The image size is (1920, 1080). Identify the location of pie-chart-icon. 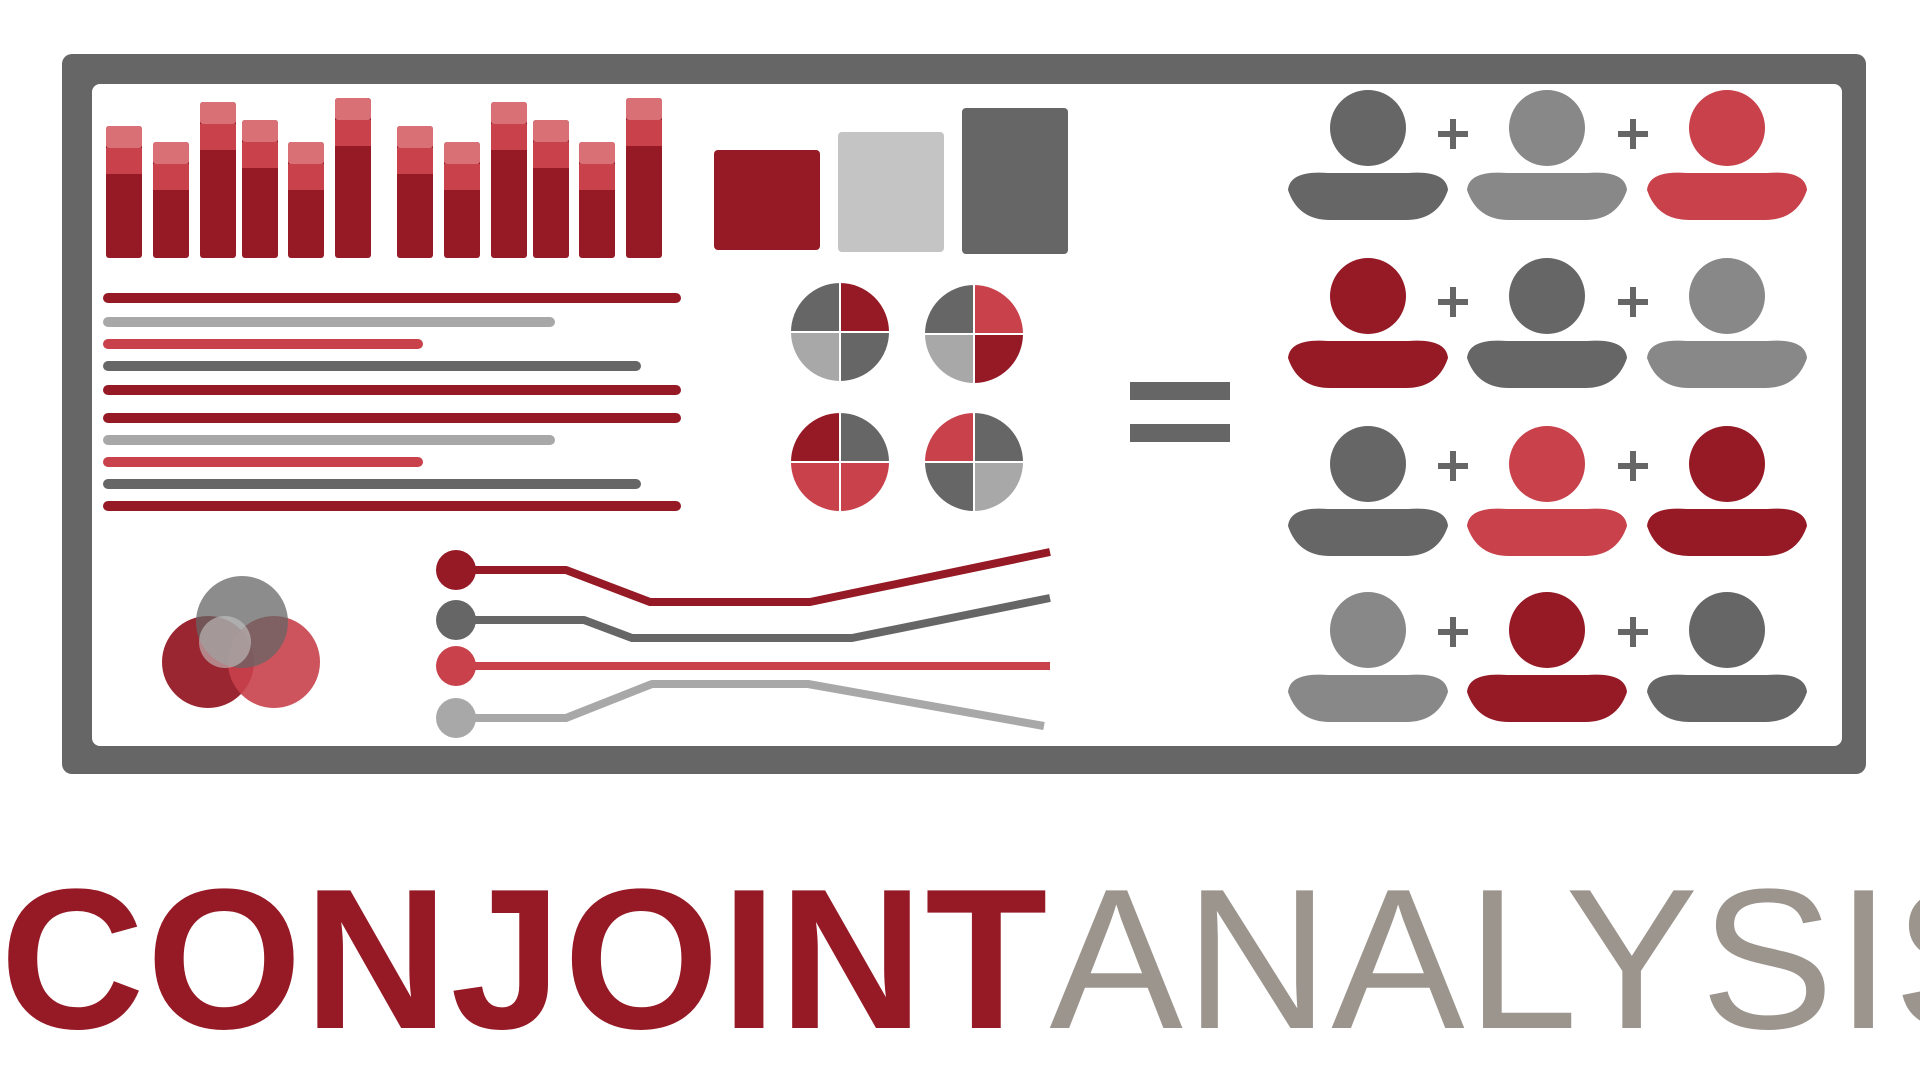
(907, 397).